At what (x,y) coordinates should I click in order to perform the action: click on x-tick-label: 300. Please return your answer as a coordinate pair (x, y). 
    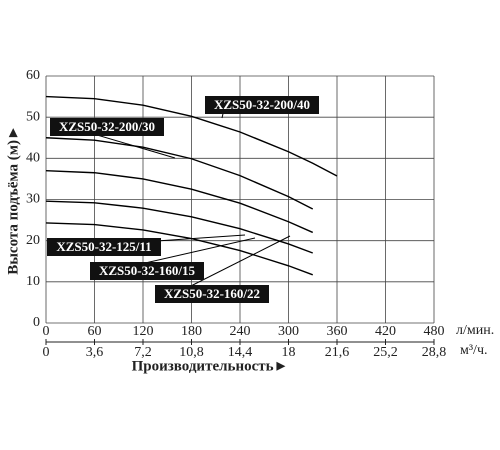
    Looking at the image, I should click on (288, 331).